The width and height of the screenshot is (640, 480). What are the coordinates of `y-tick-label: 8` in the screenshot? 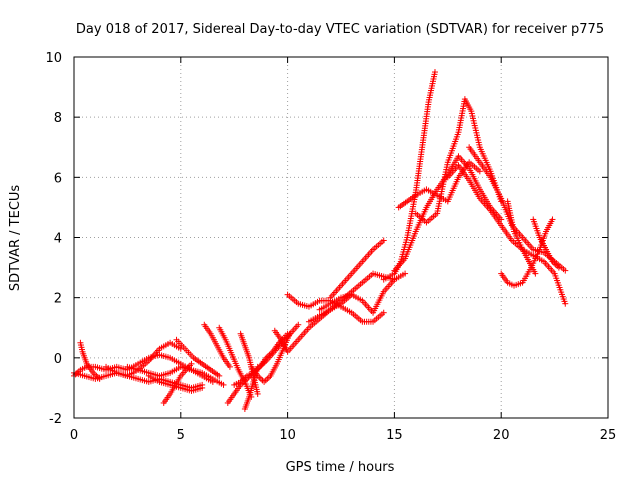 It's located at (58, 118).